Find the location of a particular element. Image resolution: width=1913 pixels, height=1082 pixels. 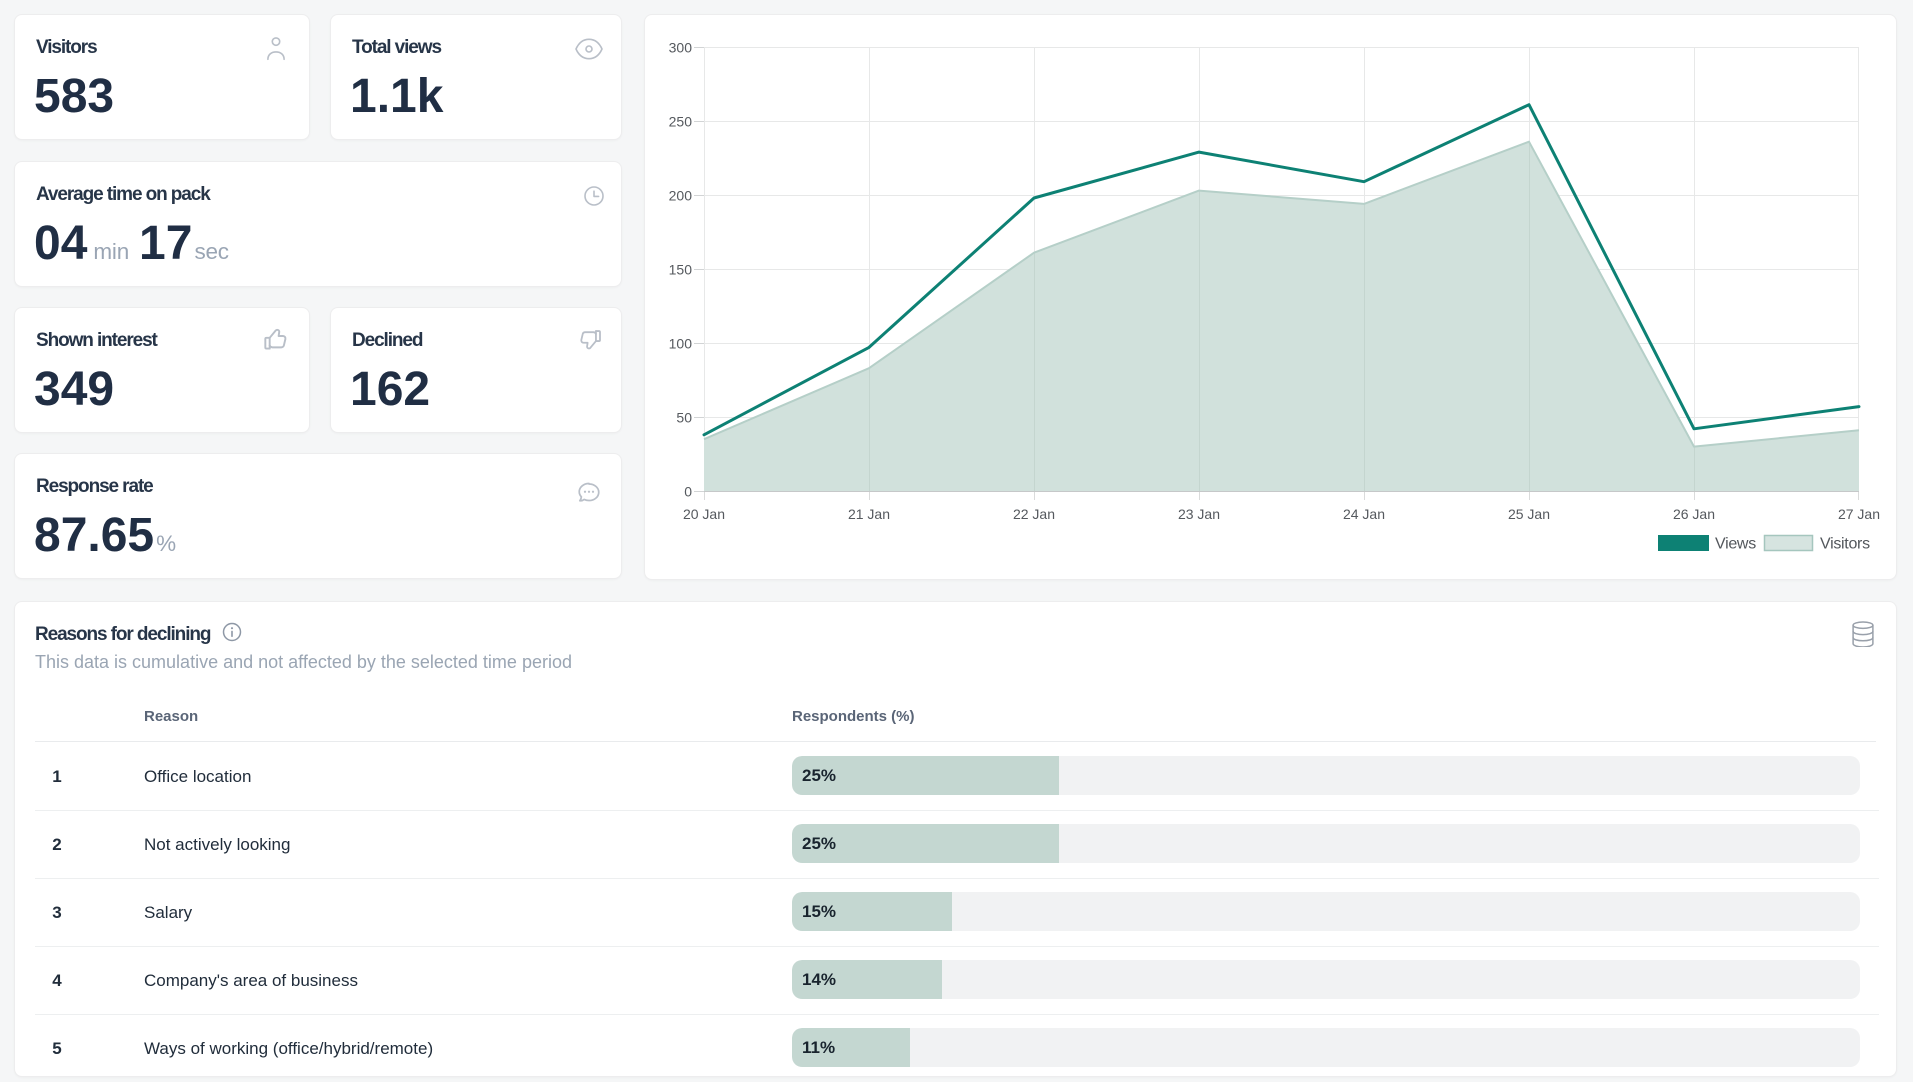

svg-text: 200 is located at coordinates (681, 196).